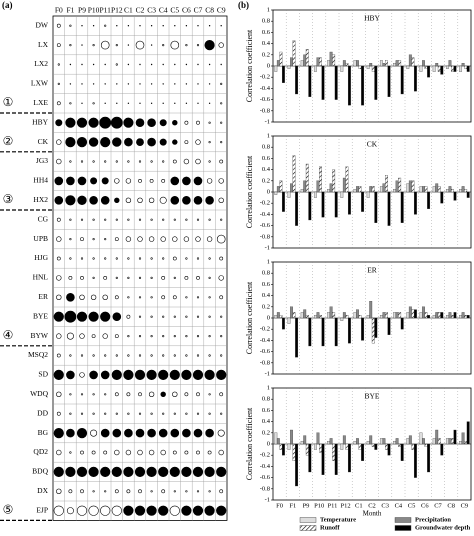 This screenshot has height=536, width=474. What do you see at coordinates (338, 519) in the screenshot?
I see `legend-label: Temperature` at bounding box center [338, 519].